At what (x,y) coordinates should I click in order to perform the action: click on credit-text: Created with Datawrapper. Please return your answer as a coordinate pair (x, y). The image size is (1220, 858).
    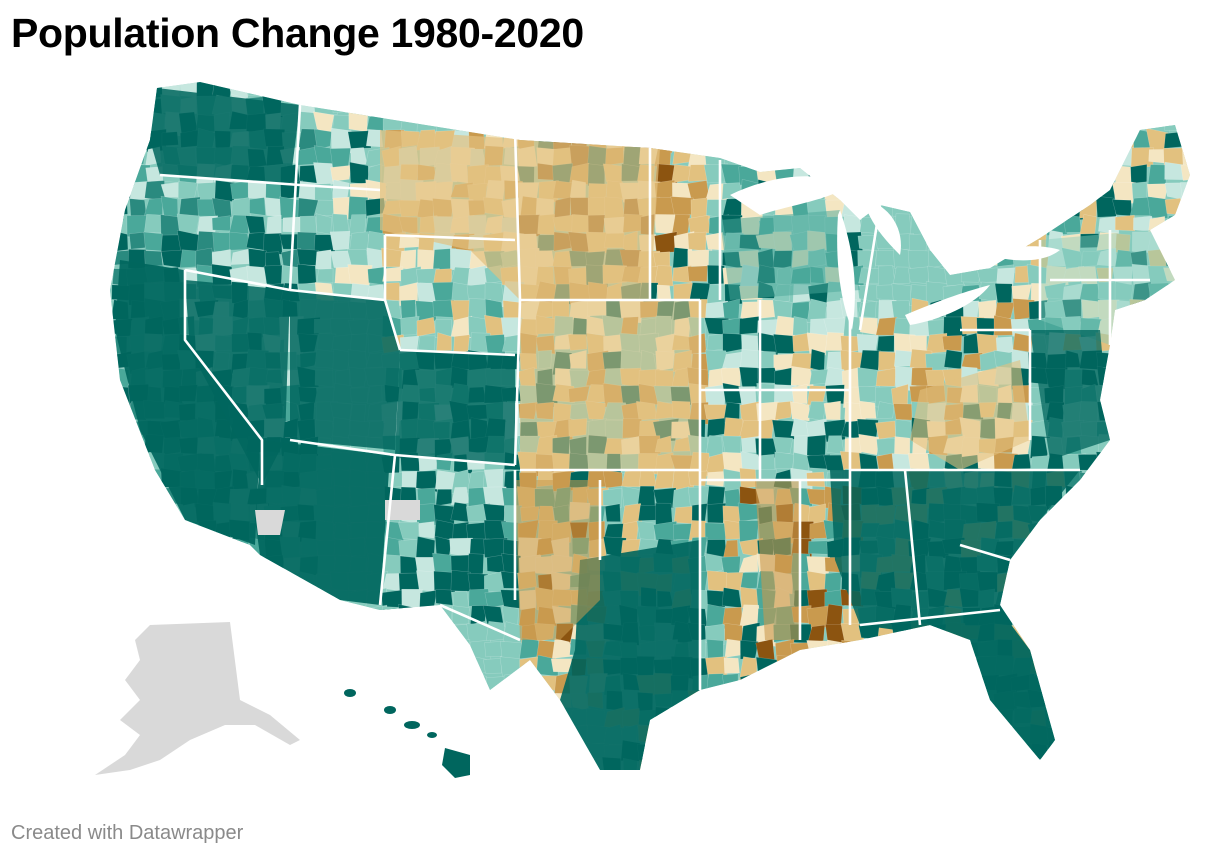
    Looking at the image, I should click on (127, 833).